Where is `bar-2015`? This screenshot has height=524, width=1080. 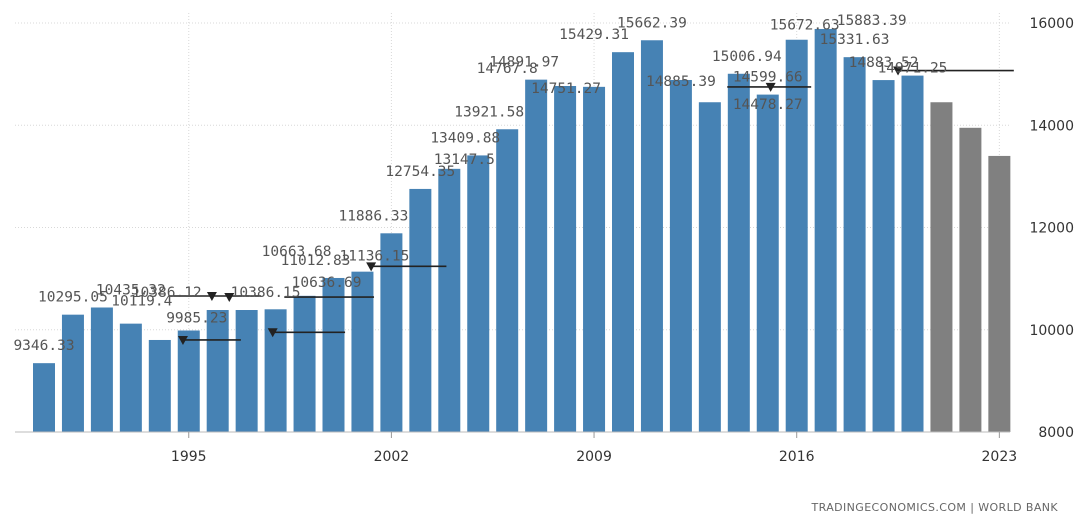 bar-2015 is located at coordinates (767, 263).